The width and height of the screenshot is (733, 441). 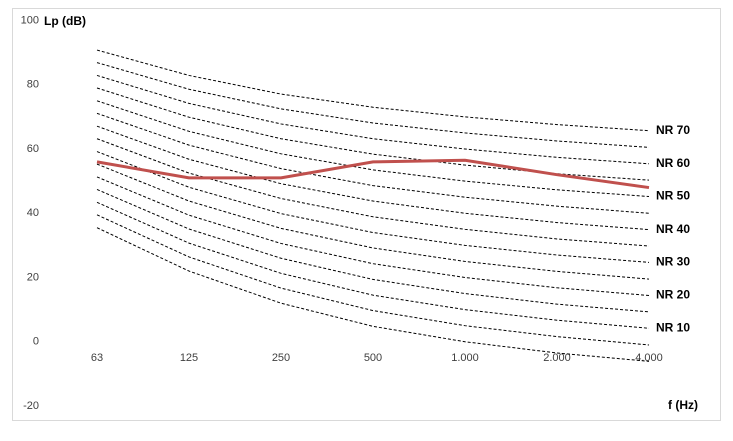 I want to click on x-tick-label: 63, so click(x=97, y=358).